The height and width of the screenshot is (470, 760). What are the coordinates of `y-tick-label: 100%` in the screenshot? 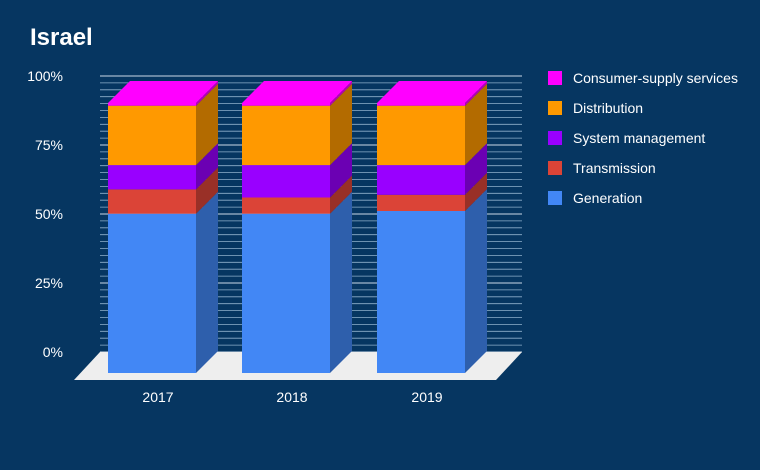 It's located at (45, 76).